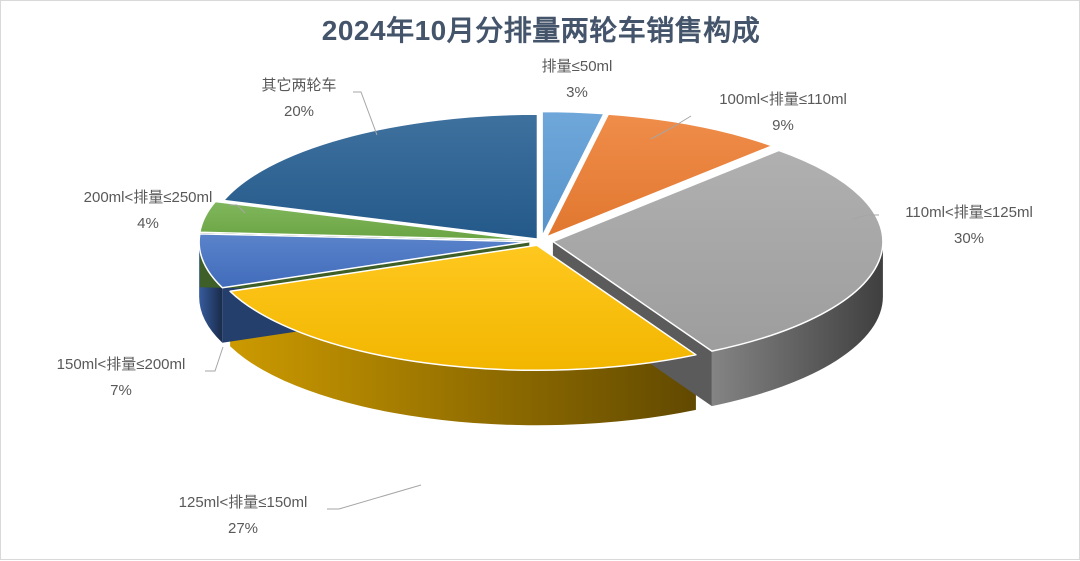 This screenshot has height=561, width=1080. What do you see at coordinates (969, 238) in the screenshot?
I see `slice-value-label-2: 30%` at bounding box center [969, 238].